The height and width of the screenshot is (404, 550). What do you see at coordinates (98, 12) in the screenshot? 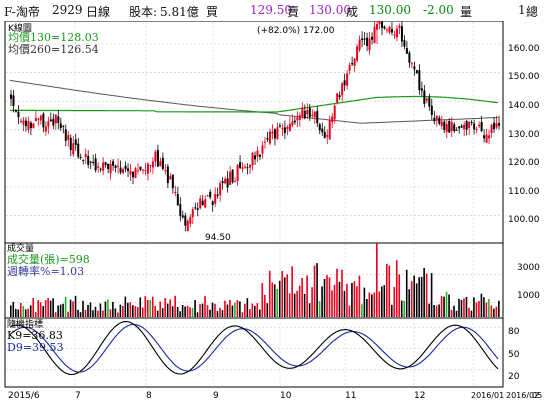
I see `period-label: 日線` at bounding box center [98, 12].